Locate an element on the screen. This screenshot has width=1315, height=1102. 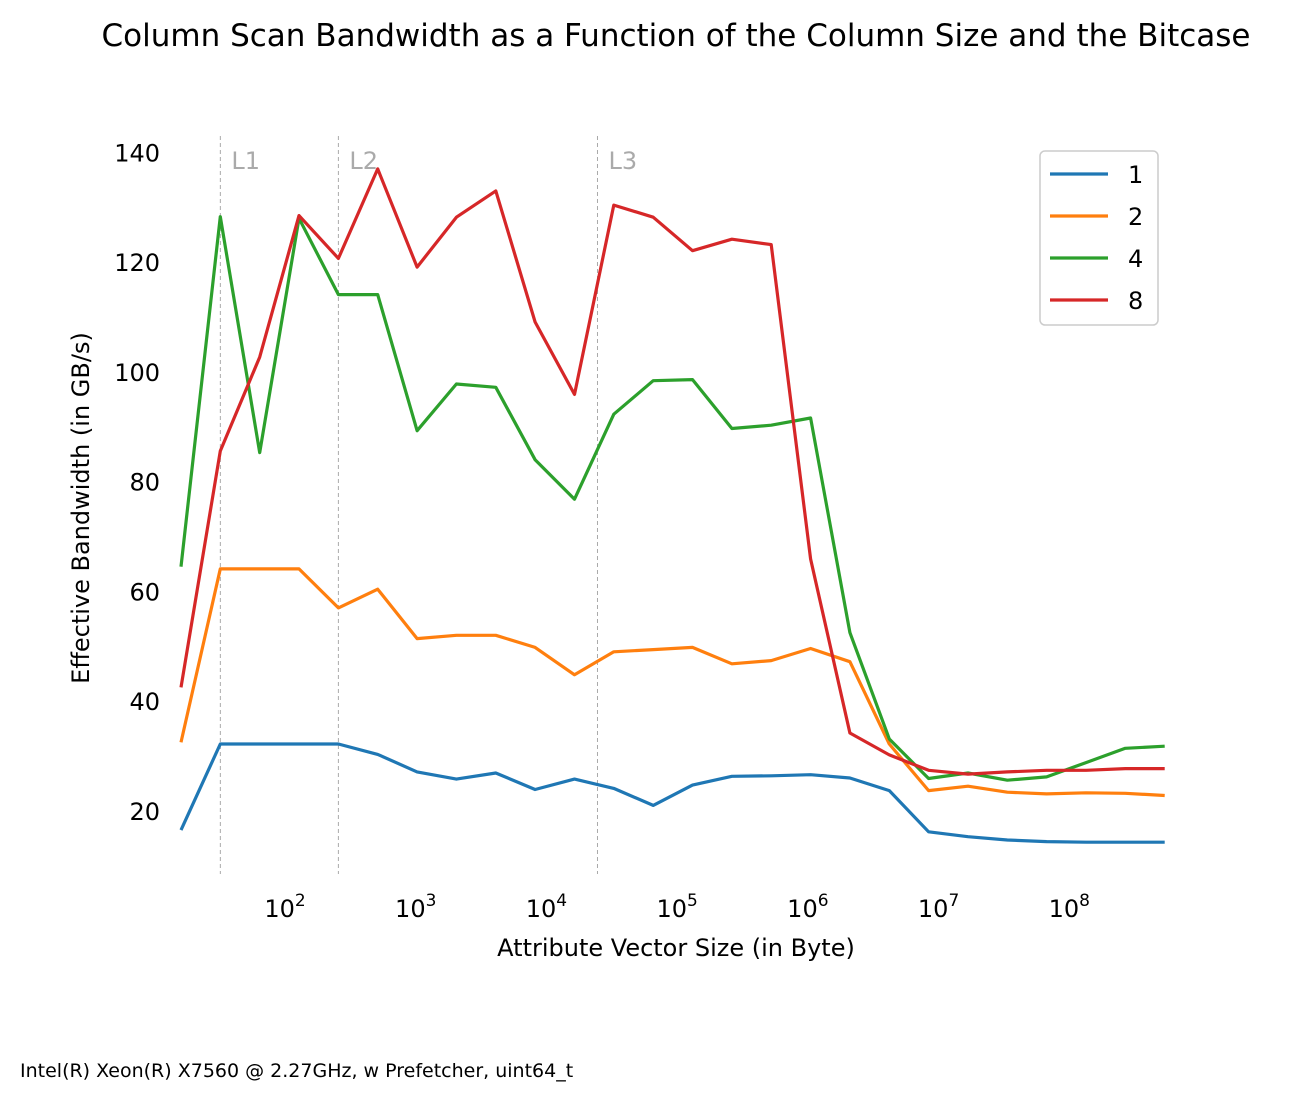
x-tick-label: 10⁶ is located at coordinates (807, 907).